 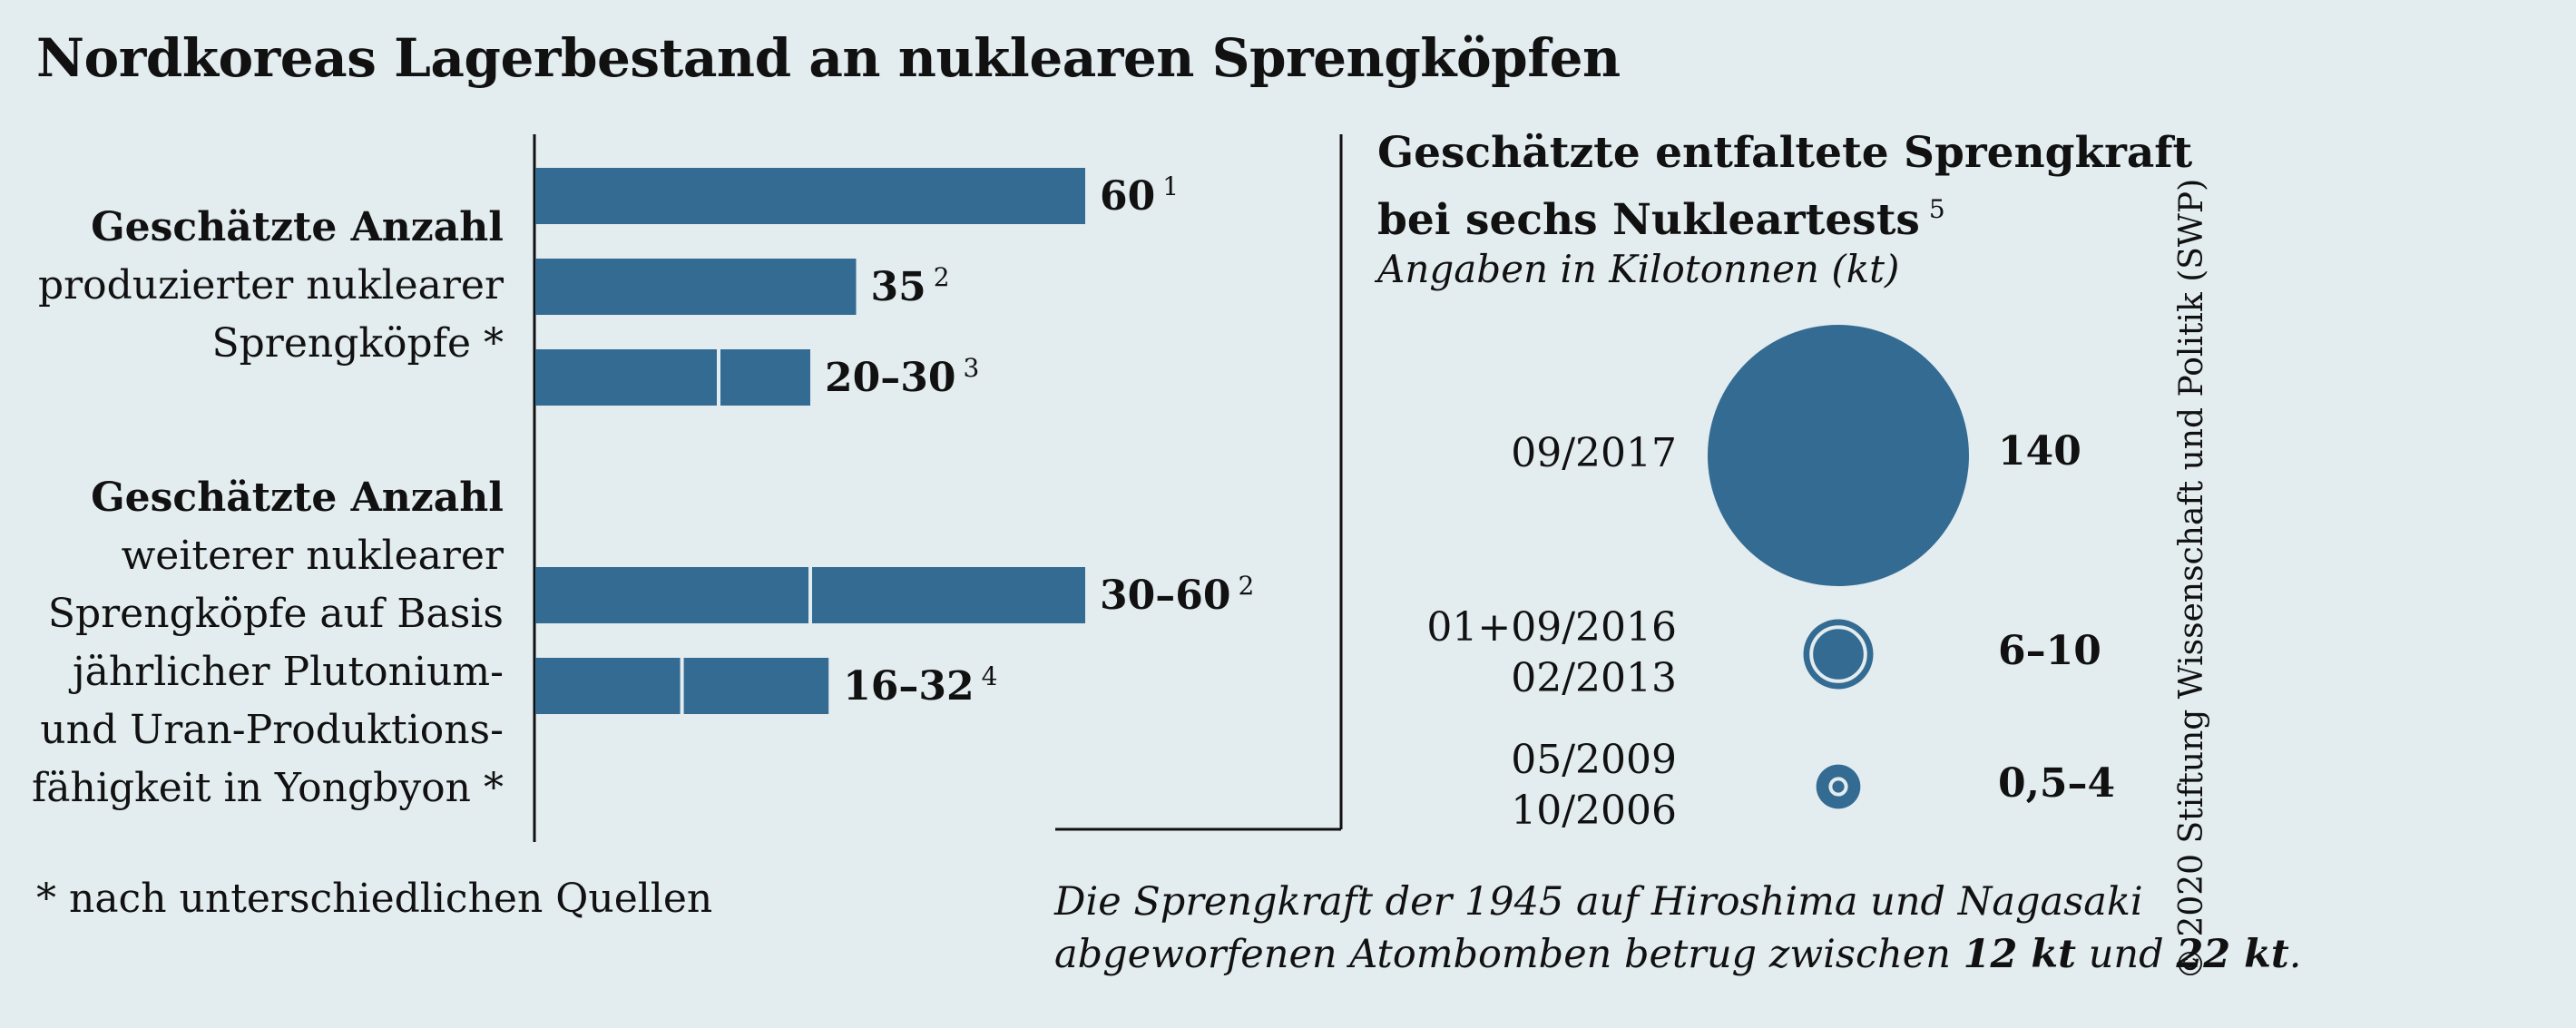 I want to click on row-date-line: 05/2009, so click(x=1594, y=760).